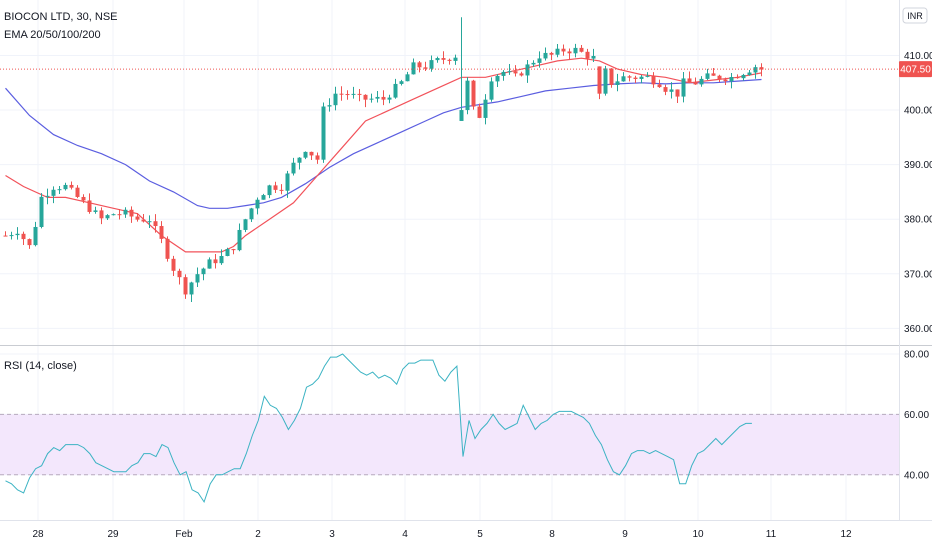  I want to click on price-tick-label: 360.00, so click(918, 329).